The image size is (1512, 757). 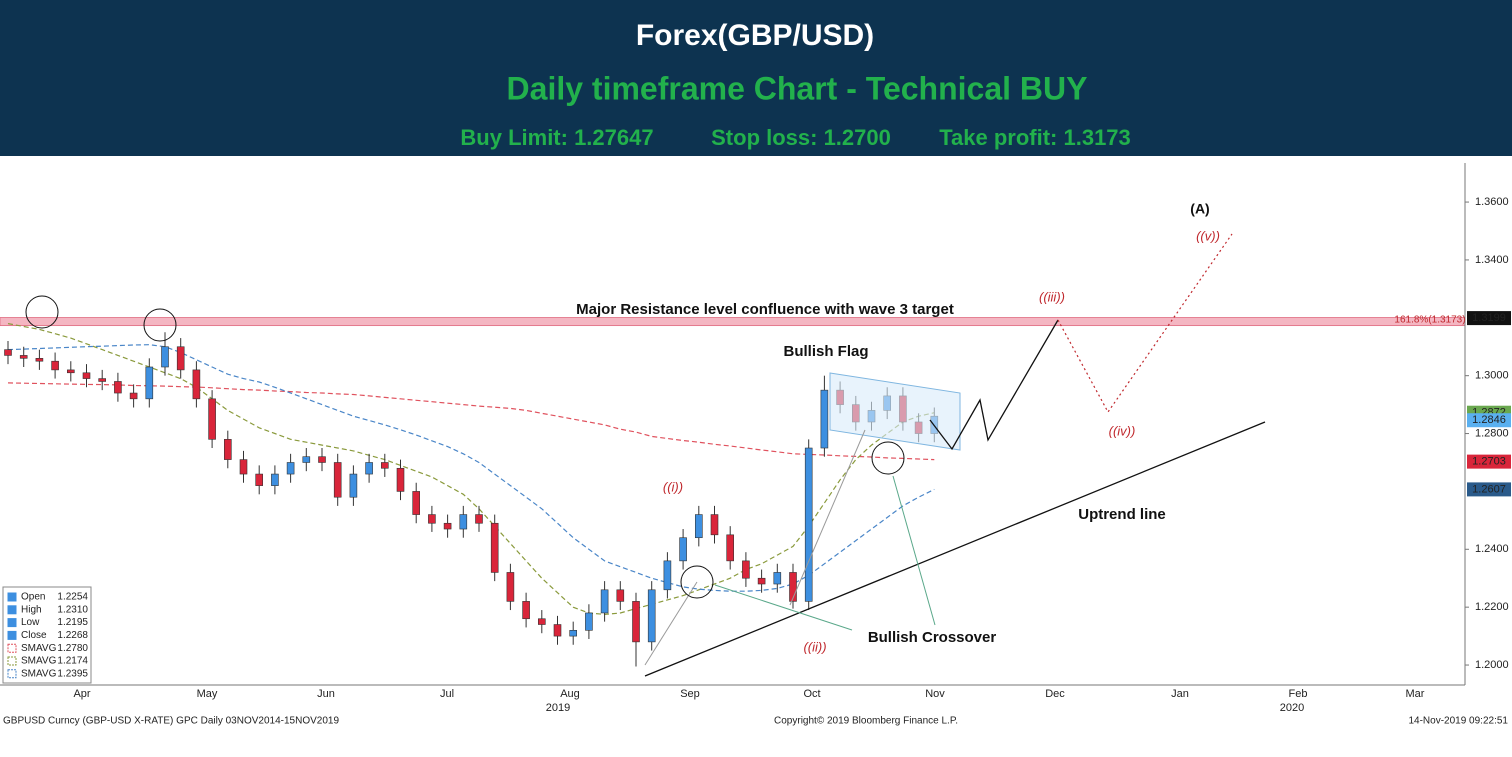 I want to click on legend-name: High, so click(x=31, y=609).